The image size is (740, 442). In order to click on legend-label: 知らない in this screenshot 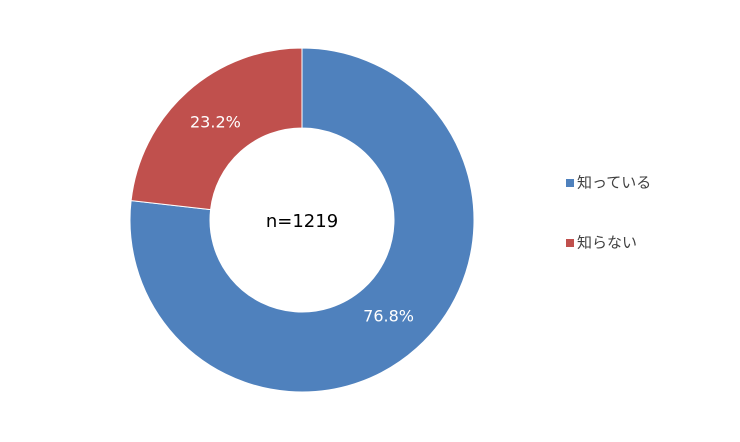, I will do `click(607, 243)`.